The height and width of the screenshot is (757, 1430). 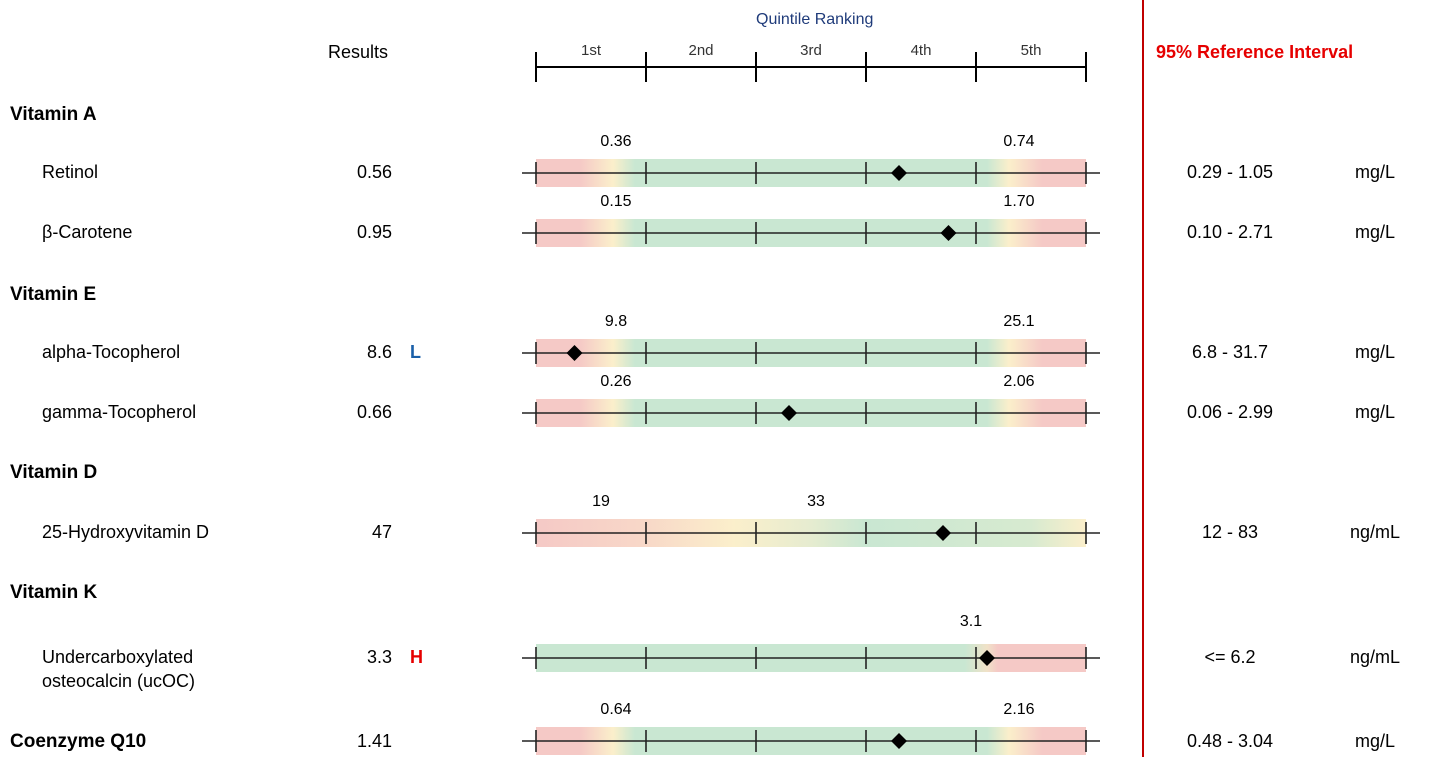 I want to click on analyte-name: Retinol, so click(x=70, y=172).